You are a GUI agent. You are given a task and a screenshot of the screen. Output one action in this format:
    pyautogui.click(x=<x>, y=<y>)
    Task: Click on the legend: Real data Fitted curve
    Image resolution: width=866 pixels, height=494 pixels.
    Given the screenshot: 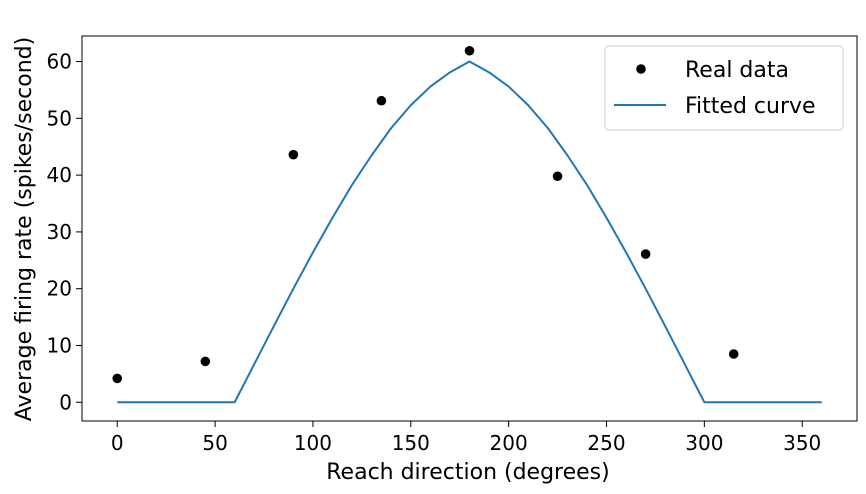 What is the action you would take?
    pyautogui.click(x=724, y=88)
    